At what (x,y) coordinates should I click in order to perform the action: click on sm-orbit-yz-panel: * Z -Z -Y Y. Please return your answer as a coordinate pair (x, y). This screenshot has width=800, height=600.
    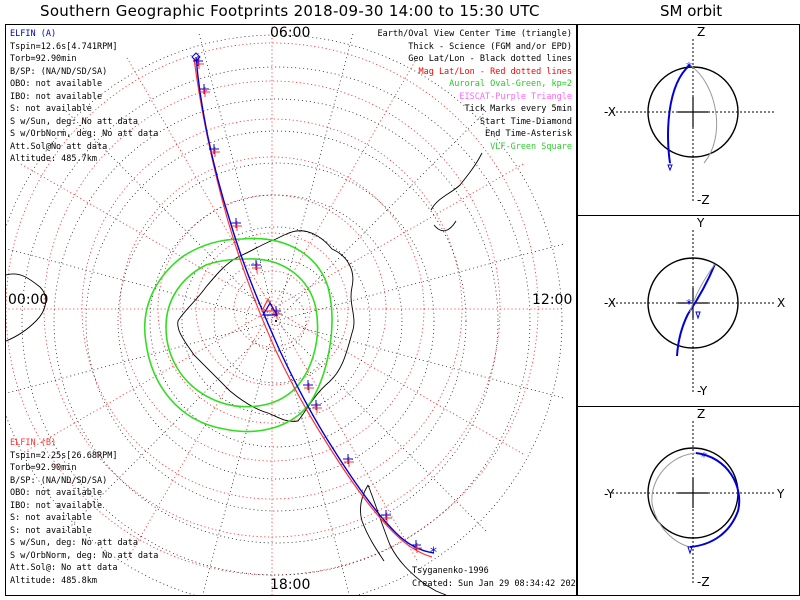
    Looking at the image, I should click on (688, 501).